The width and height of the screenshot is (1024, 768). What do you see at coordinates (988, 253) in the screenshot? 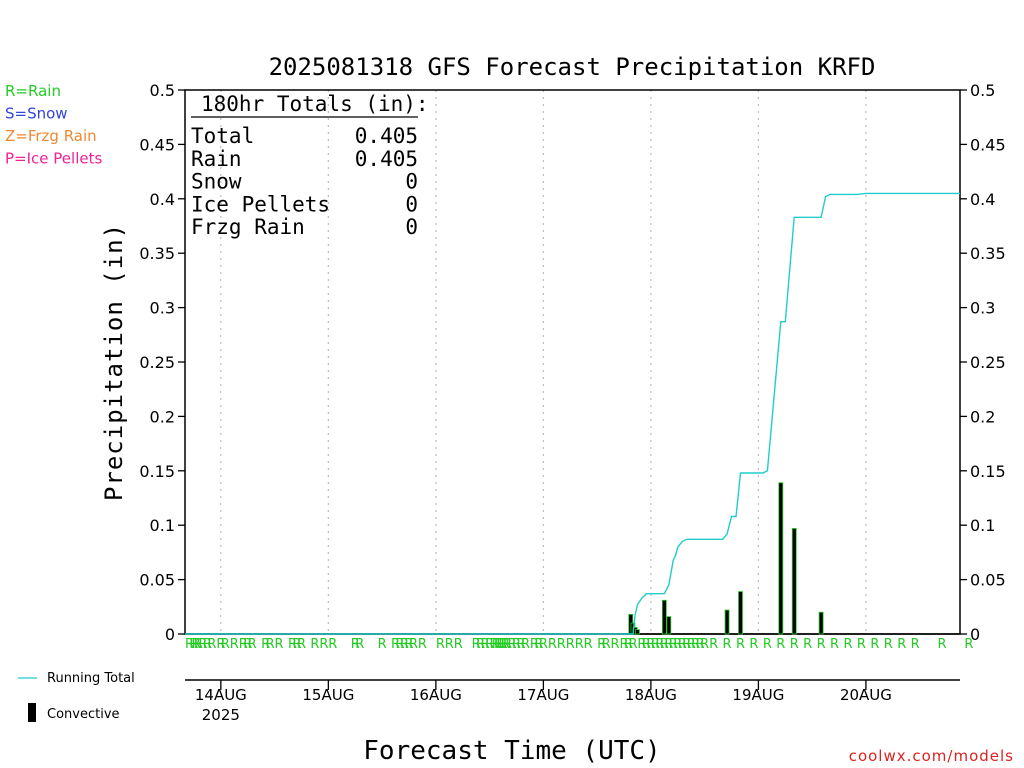
I see `y-tick-label-right: 0.35` at bounding box center [988, 253].